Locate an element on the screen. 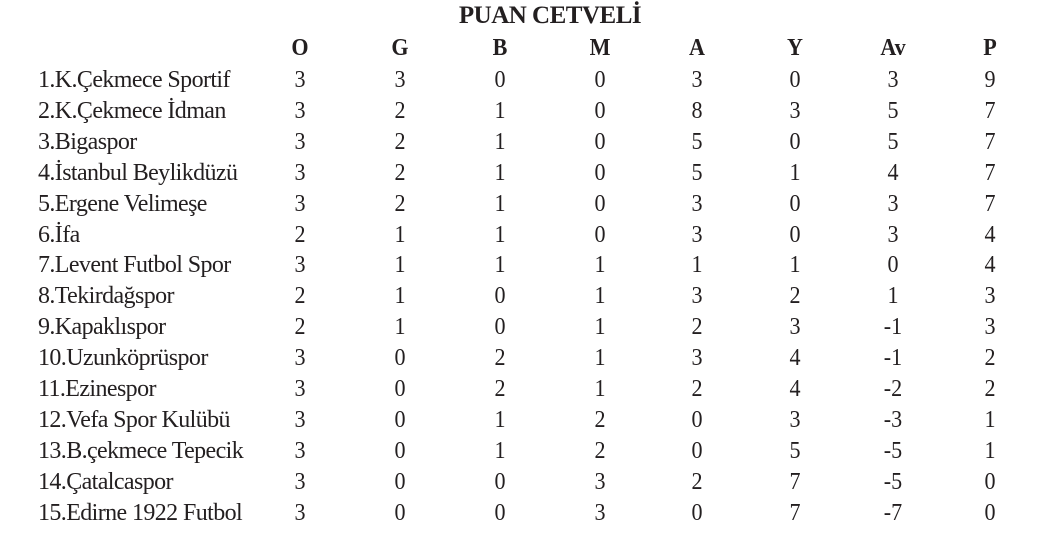 Image resolution: width=1058 pixels, height=550 pixels. table-row: 3.Bigaspor 3 2 1 0 5 0 5 7 is located at coordinates (529, 142).